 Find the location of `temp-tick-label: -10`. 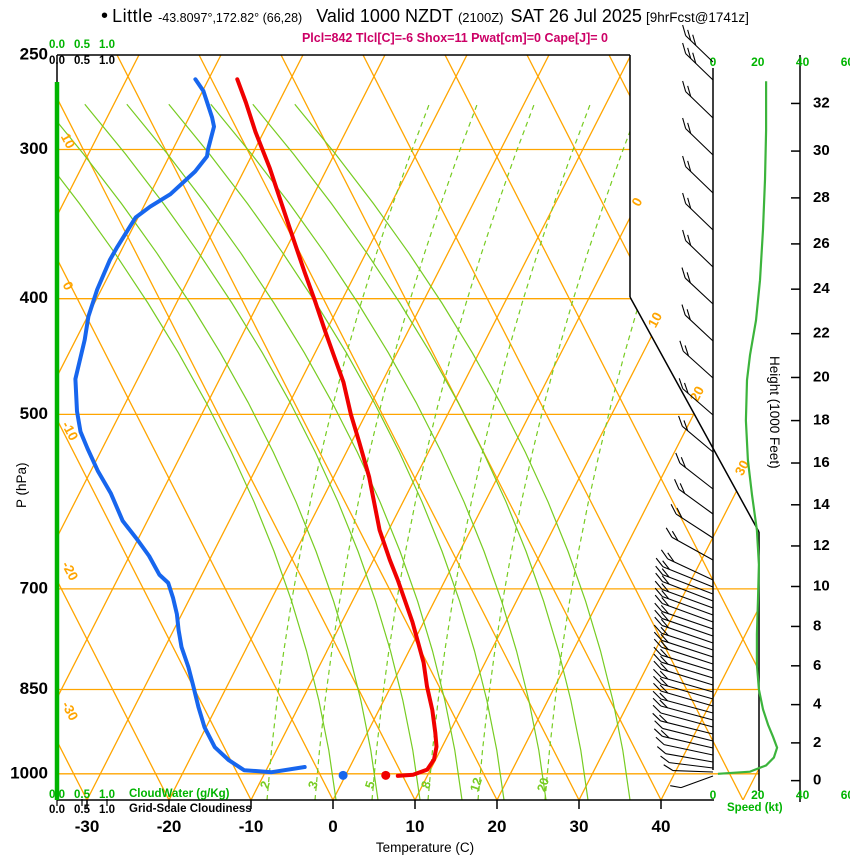

temp-tick-label: -10 is located at coordinates (251, 826).